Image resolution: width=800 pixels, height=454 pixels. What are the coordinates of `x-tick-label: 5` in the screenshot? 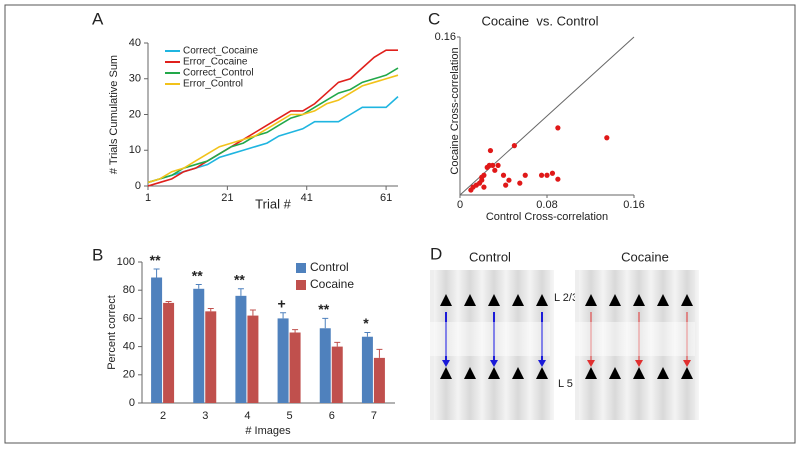 It's located at (290, 416).